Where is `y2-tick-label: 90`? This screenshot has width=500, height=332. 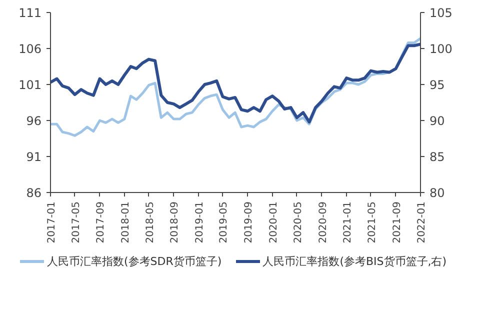 y2-tick-label: 90 is located at coordinates (437, 121).